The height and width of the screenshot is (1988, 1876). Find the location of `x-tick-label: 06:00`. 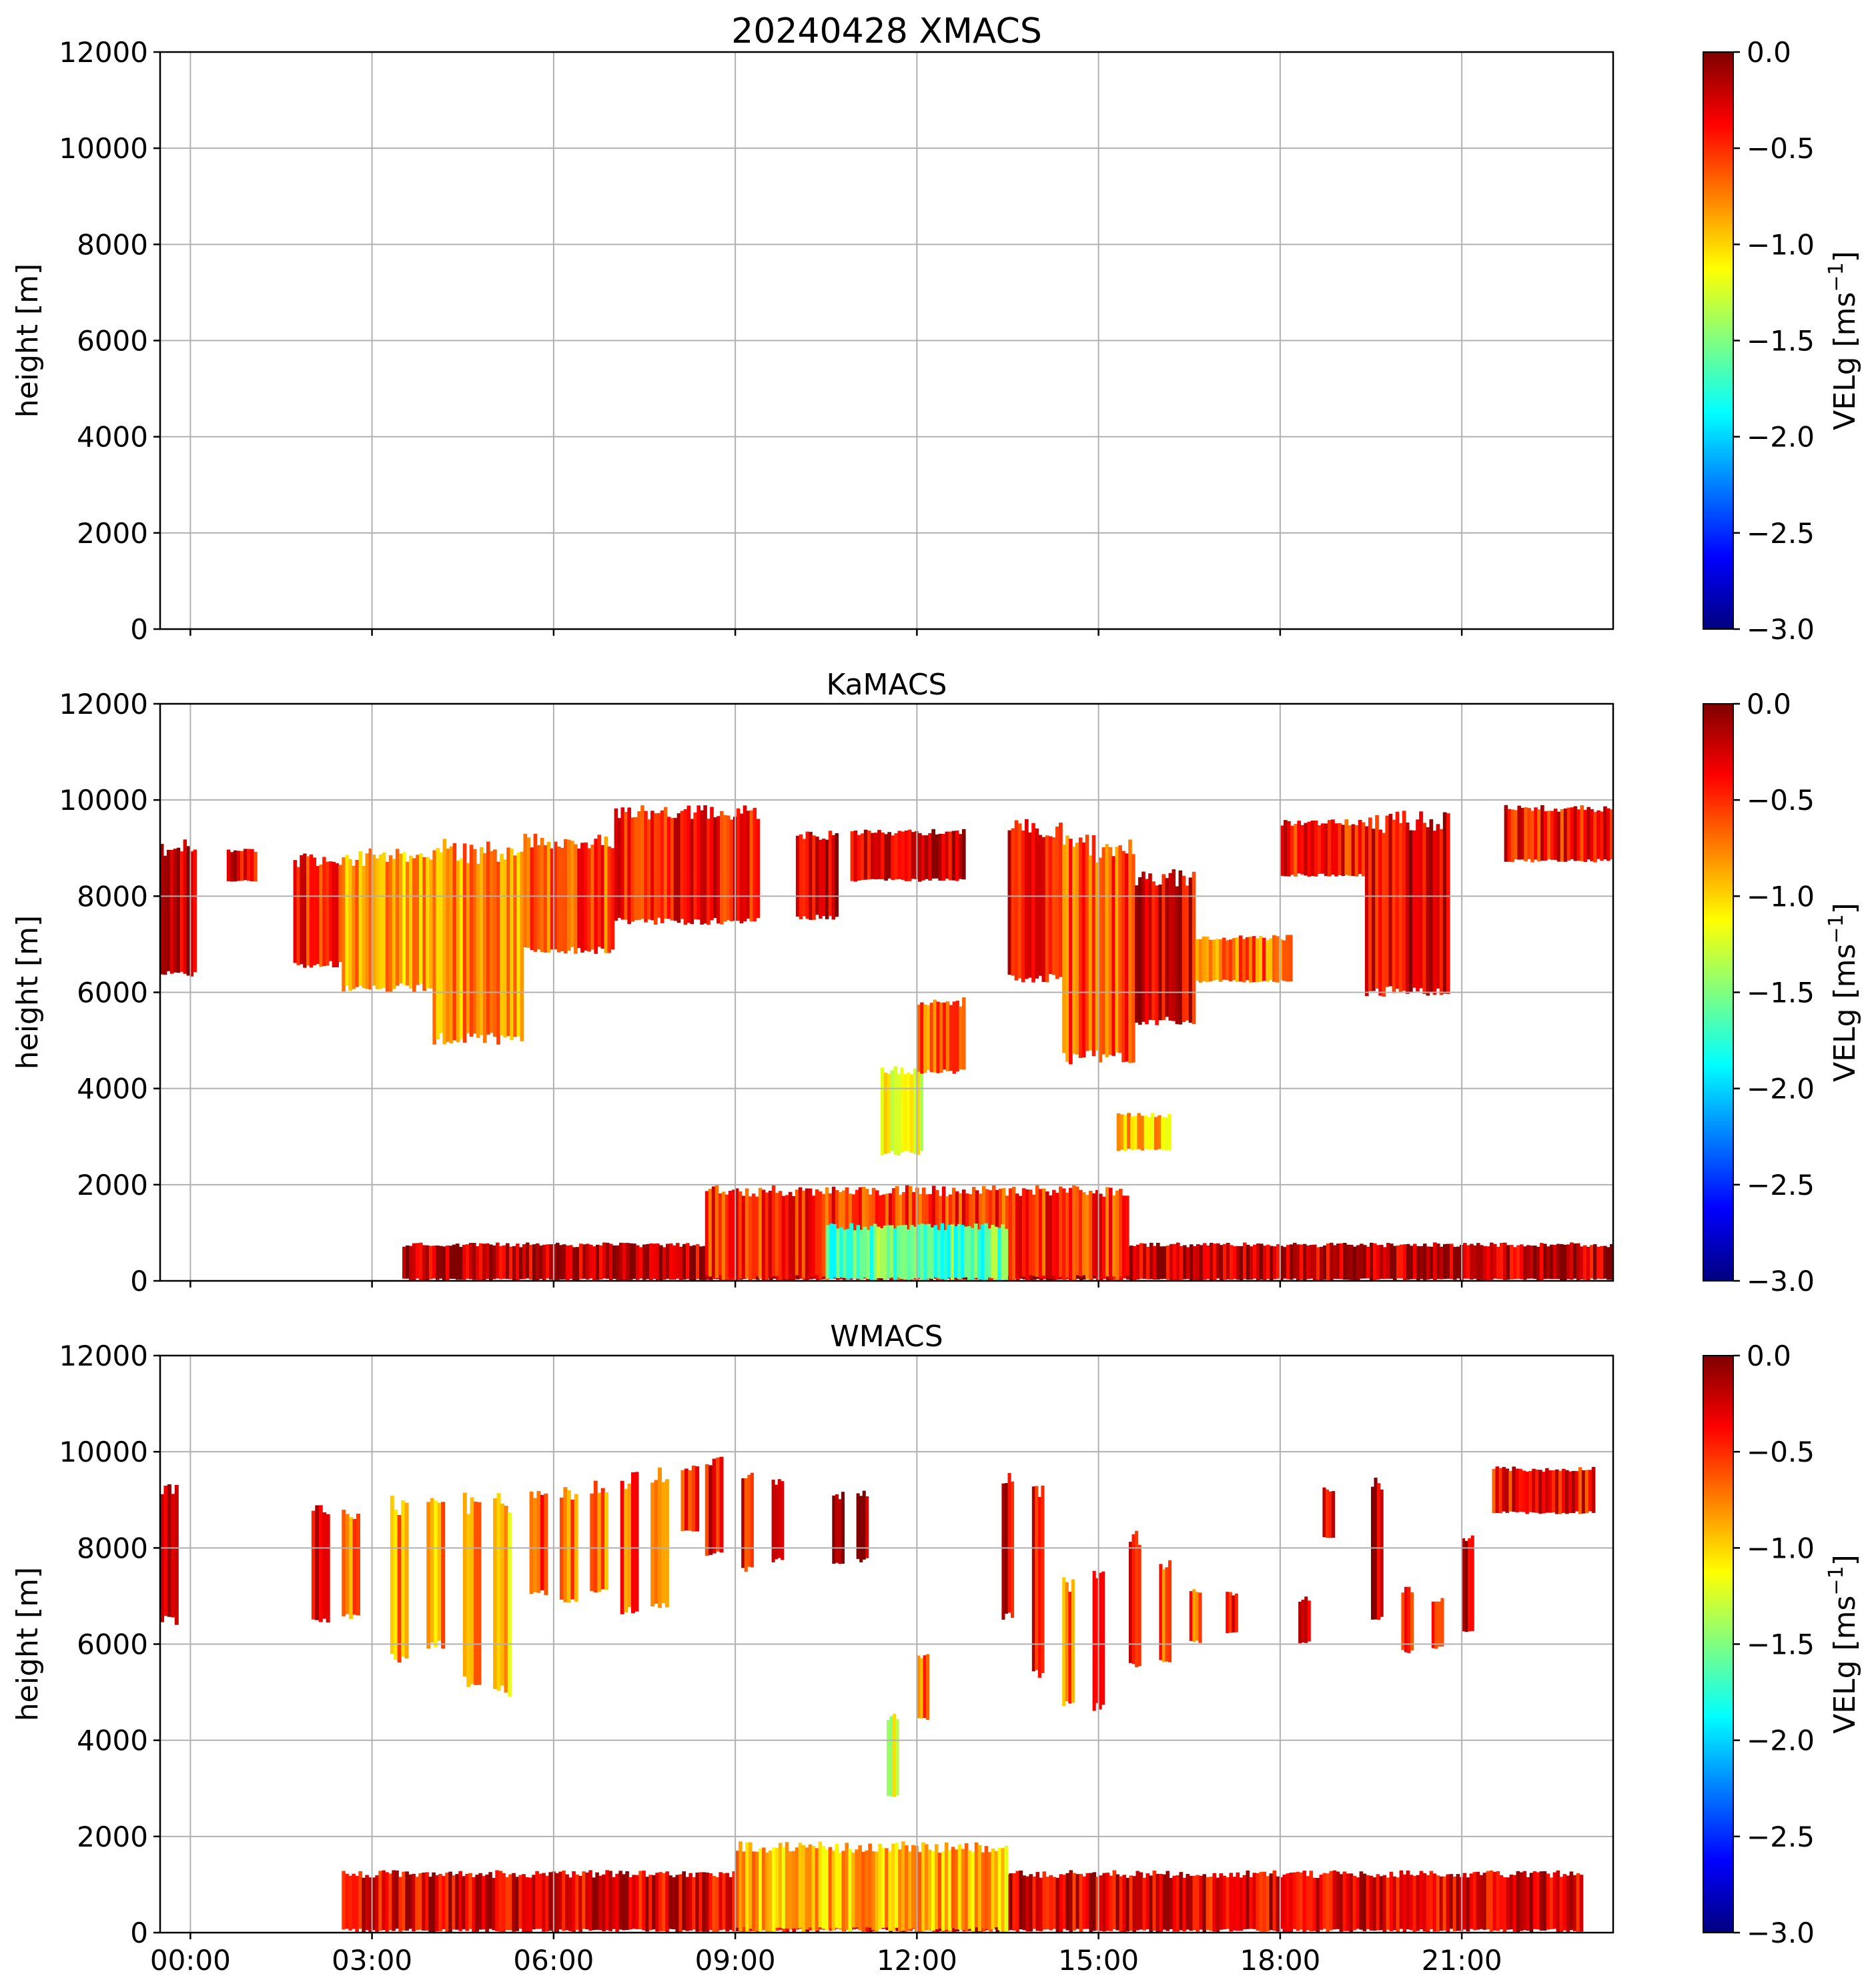

x-tick-label: 06:00 is located at coordinates (553, 1960).